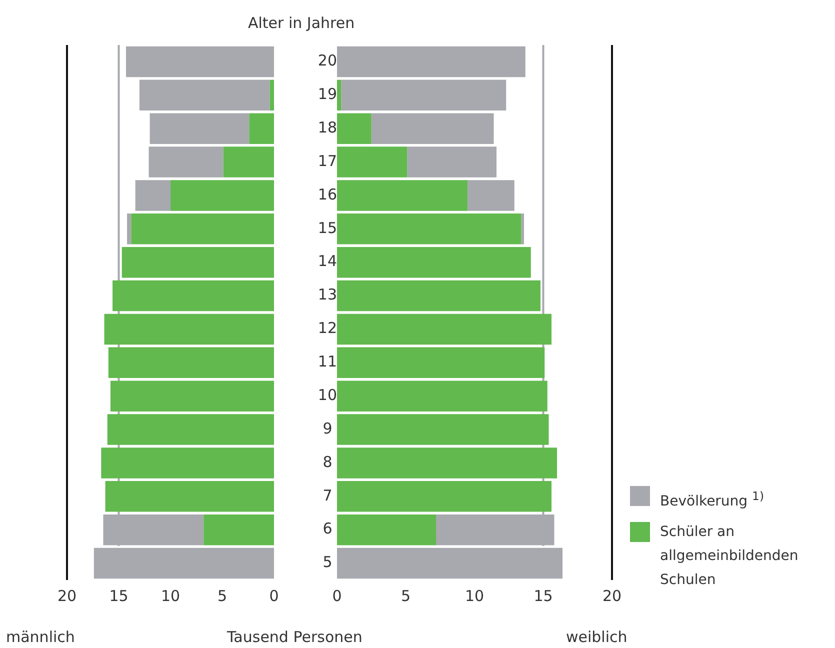  Describe the element at coordinates (327, 495) in the screenshot. I see `y-tick-label: 7` at that location.